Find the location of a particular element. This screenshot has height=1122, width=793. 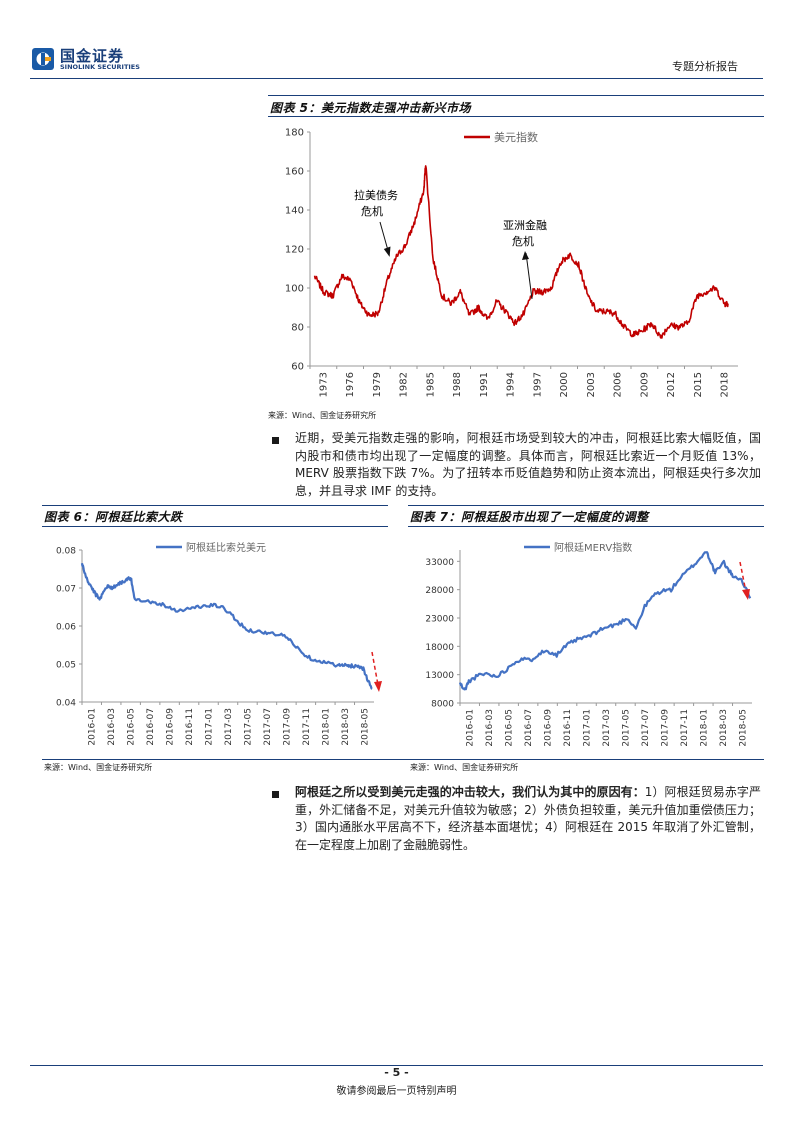

fig5-x-tick-label: 1979 is located at coordinates (377, 384).